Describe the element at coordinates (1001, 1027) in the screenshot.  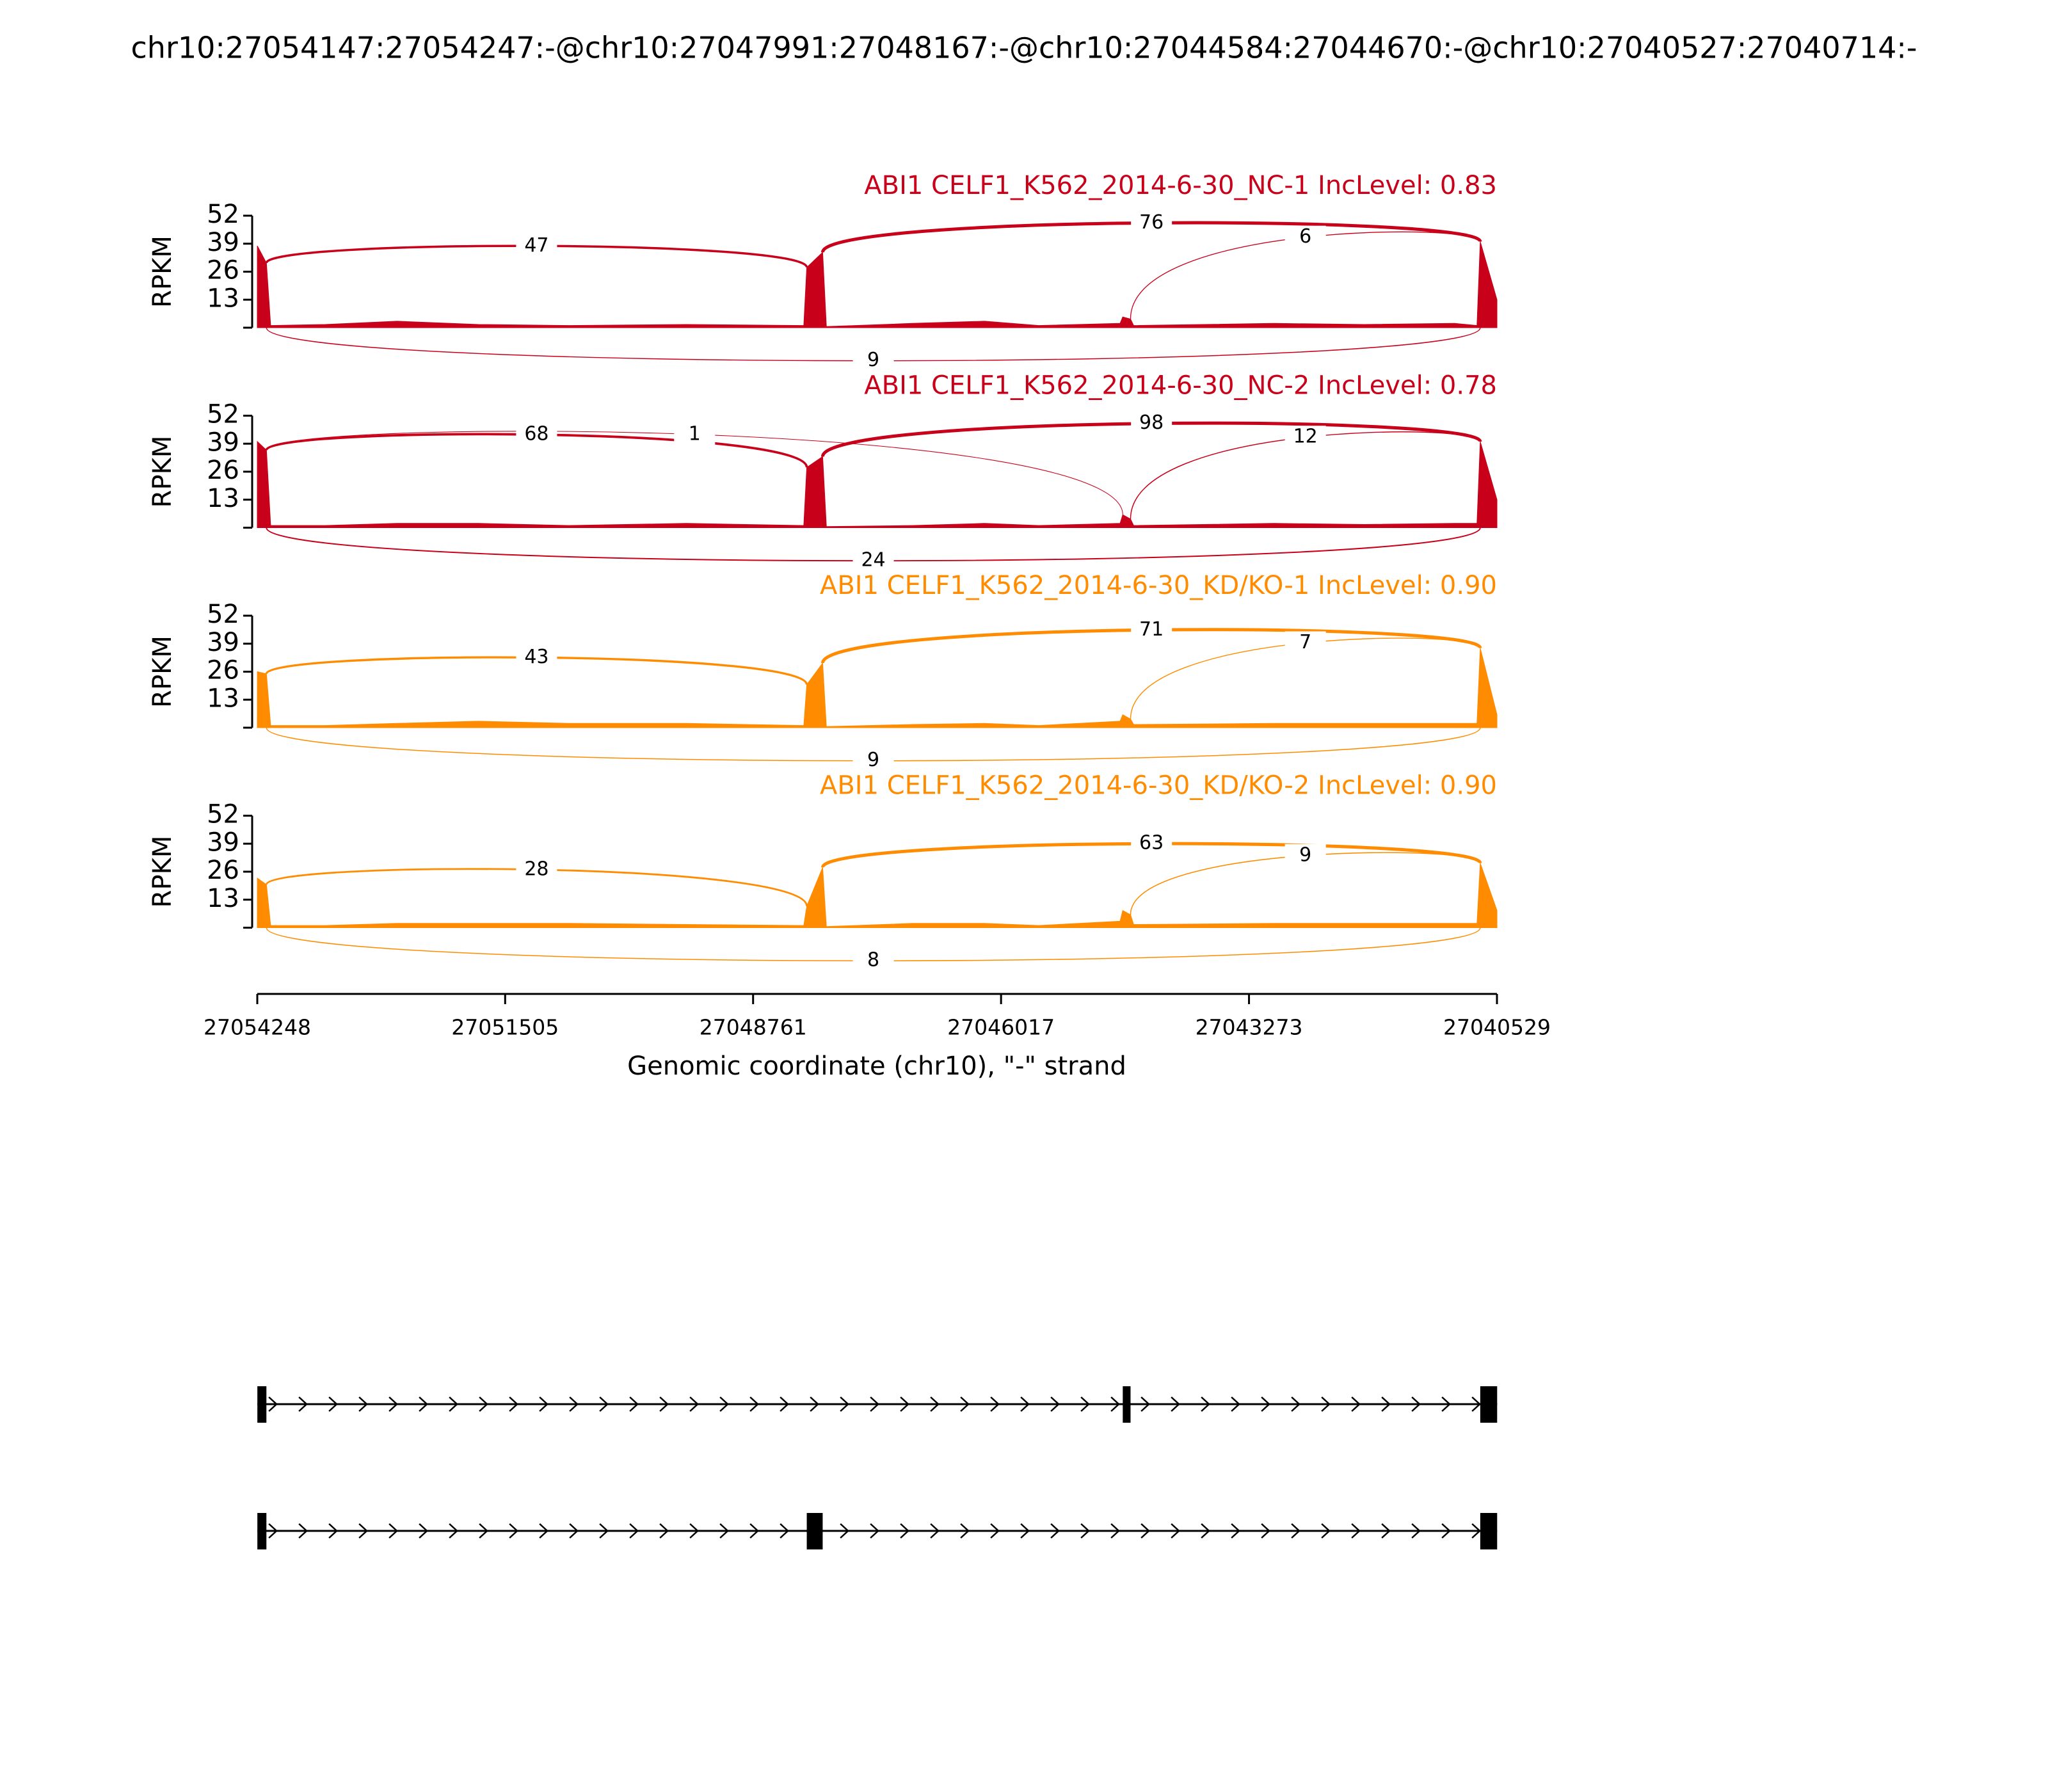
I see `x-tick-label: 27046017` at that location.